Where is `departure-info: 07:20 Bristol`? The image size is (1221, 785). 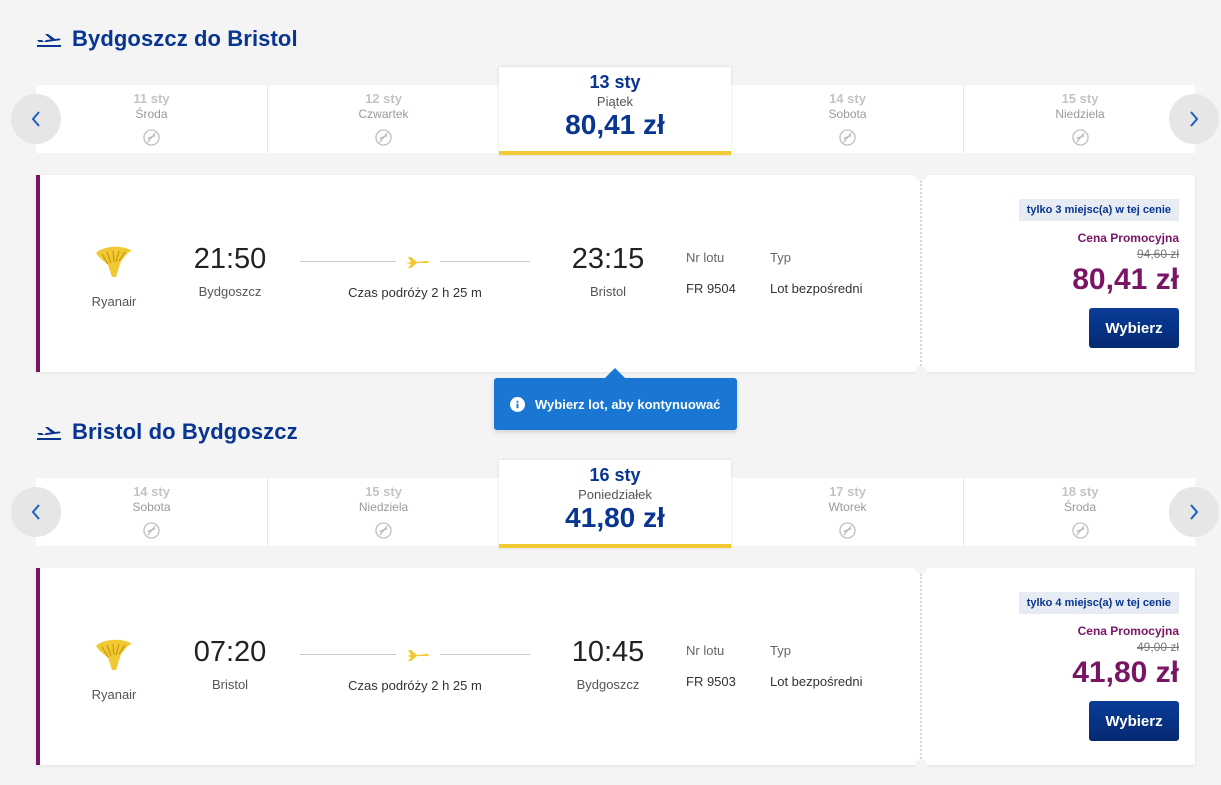 departure-info: 07:20 Bristol is located at coordinates (230, 664).